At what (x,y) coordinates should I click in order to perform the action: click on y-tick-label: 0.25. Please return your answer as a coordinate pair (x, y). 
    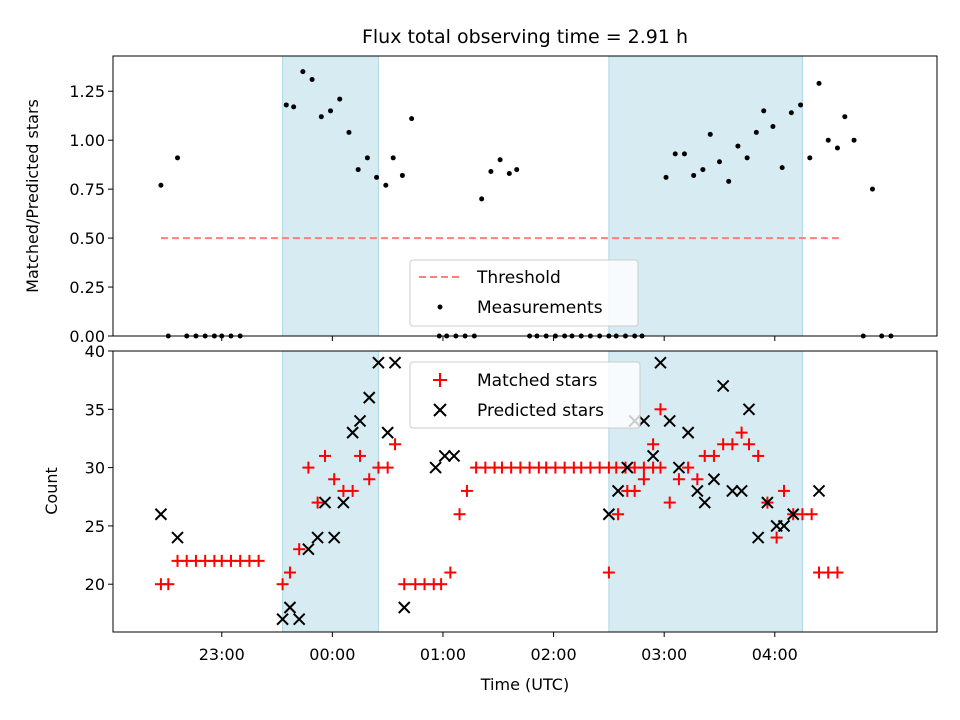
    Looking at the image, I should click on (87, 287).